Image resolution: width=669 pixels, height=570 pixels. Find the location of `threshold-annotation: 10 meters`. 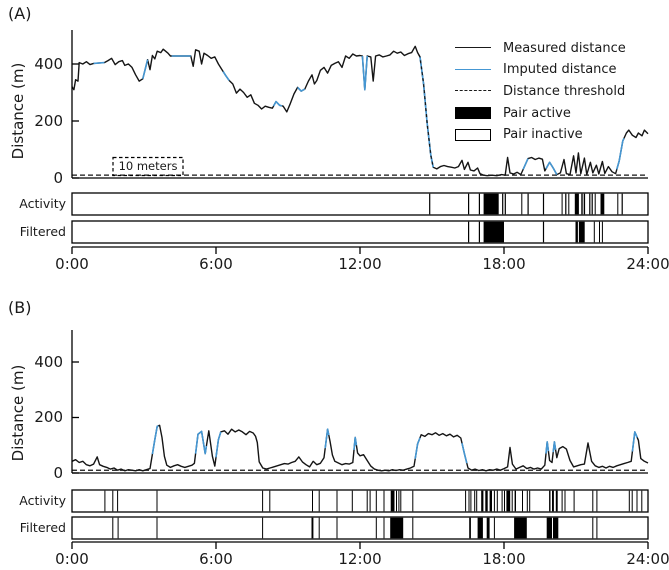

threshold-annotation: 10 meters is located at coordinates (148, 166).